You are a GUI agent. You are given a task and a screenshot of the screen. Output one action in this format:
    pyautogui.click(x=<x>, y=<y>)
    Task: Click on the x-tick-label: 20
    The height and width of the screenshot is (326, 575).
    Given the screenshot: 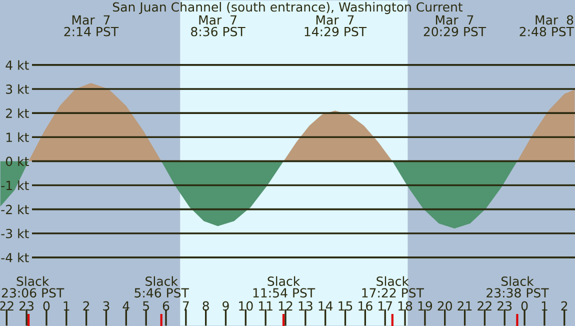 What is the action you would take?
    pyautogui.click(x=445, y=306)
    